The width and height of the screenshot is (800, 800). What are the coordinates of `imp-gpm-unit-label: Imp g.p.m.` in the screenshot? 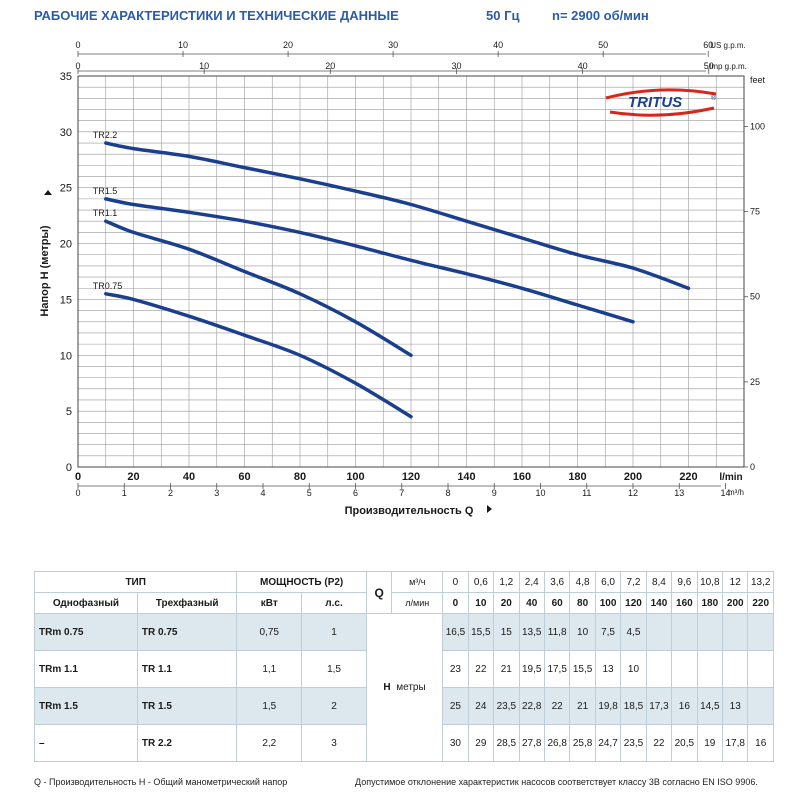 It's located at (728, 66).